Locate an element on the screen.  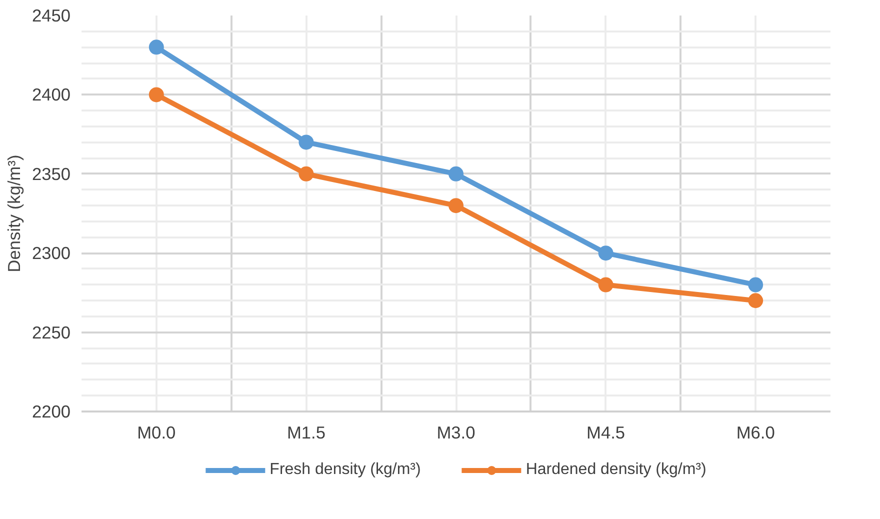
legend-label: Hardened density (kg/m³) is located at coordinates (616, 470).